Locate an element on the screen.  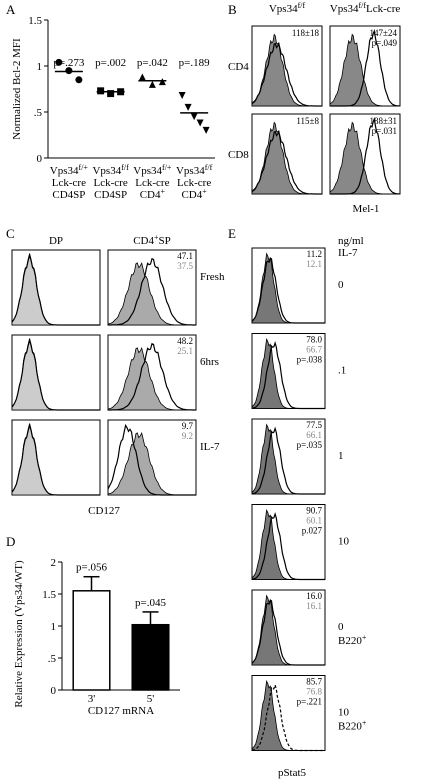
row-label: Fresh is located at coordinates (212, 277).